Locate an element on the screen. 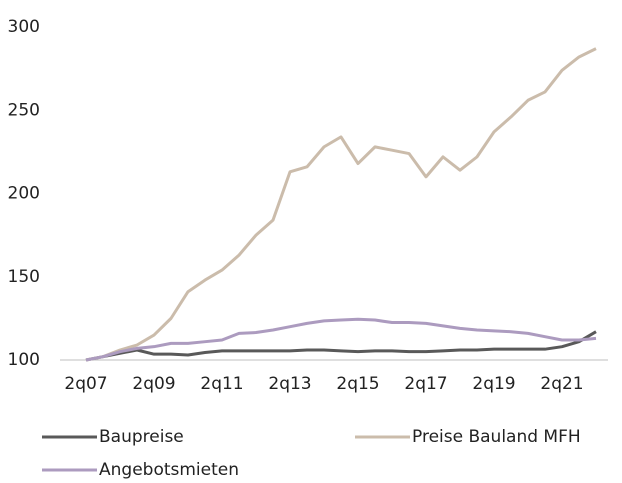 This screenshot has width=622, height=483. y-tick-label: 200 is located at coordinates (24, 194).